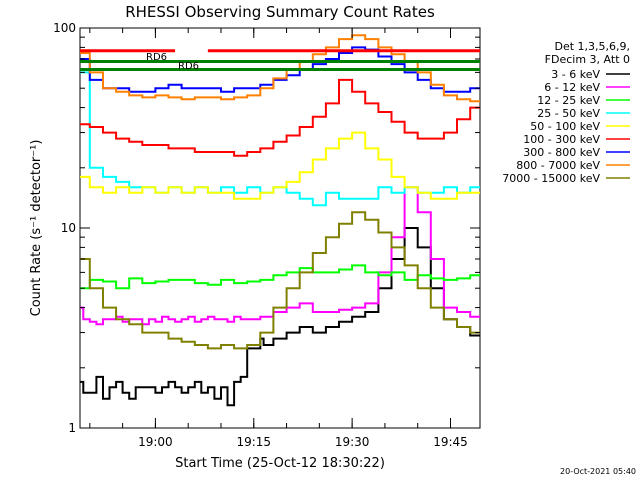  Describe the element at coordinates (156, 57) in the screenshot. I see `rd6-label-left: RD6` at that location.